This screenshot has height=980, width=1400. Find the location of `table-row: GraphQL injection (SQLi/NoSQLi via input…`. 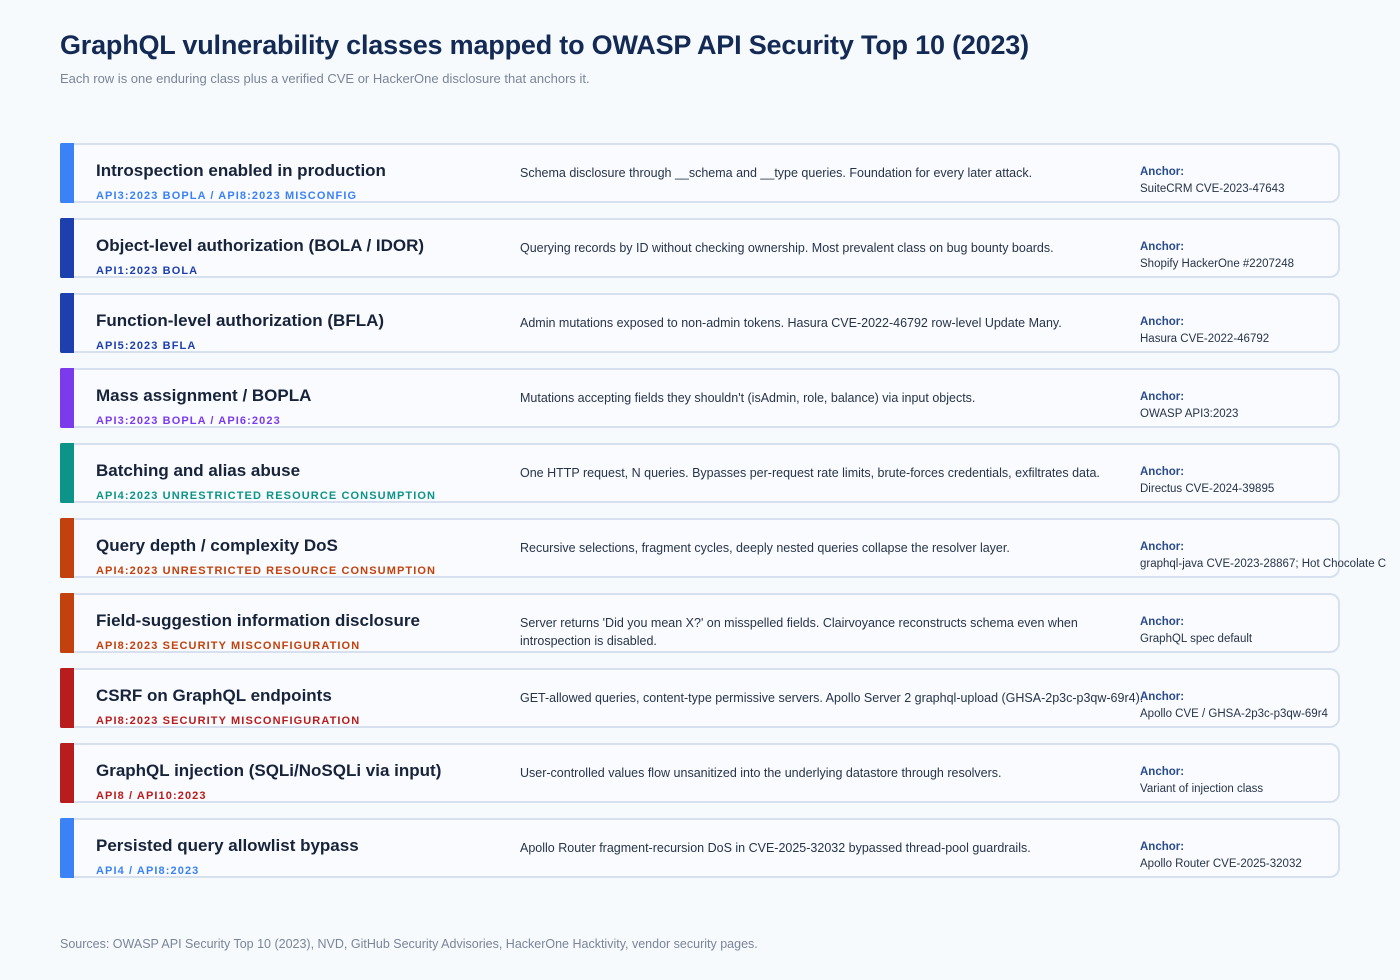

table-row: GraphQL injection (SQLi/NoSQLi via input… is located at coordinates (700, 773).